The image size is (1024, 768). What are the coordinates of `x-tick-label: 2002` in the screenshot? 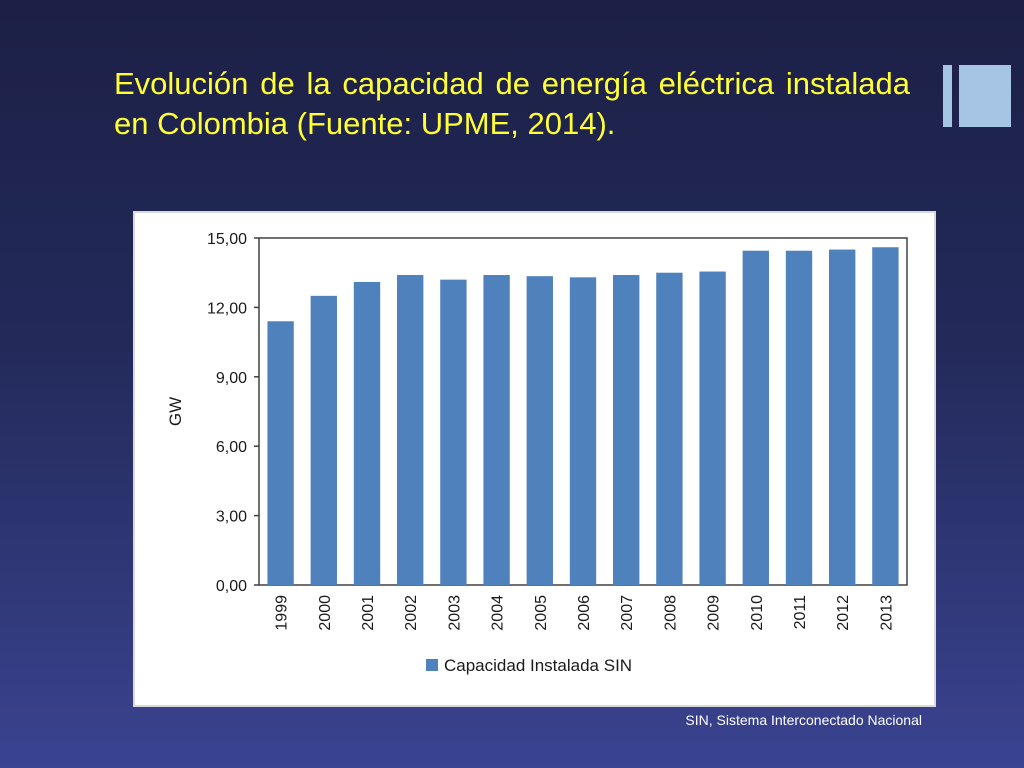 It's located at (411, 613).